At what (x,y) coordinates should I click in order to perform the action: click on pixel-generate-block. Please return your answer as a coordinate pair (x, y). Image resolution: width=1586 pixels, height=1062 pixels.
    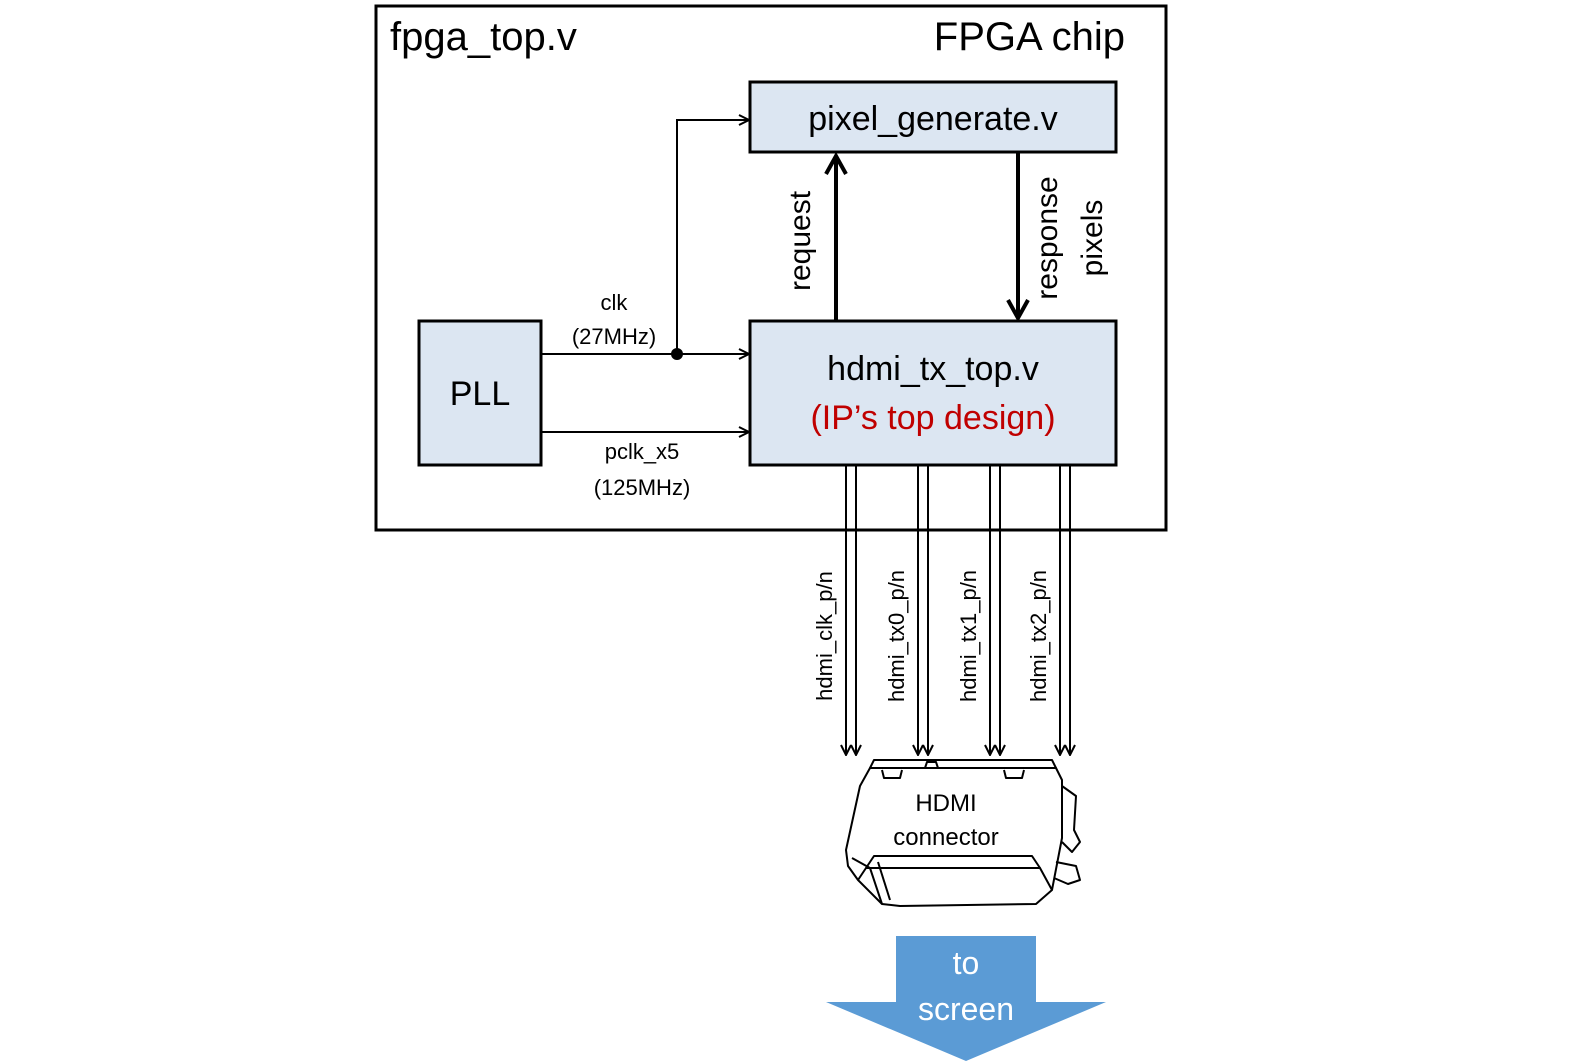
    Looking at the image, I should click on (933, 117).